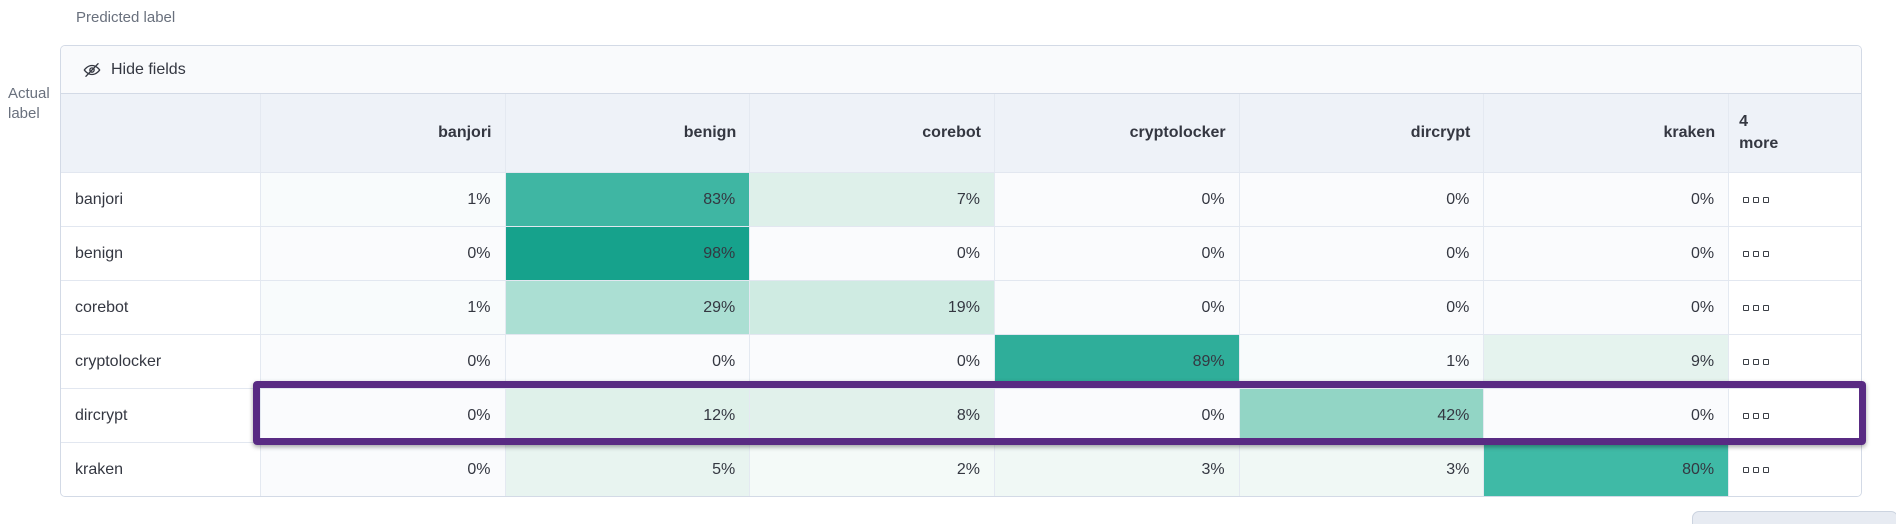 The width and height of the screenshot is (1896, 524). I want to click on predicted-axis-label: Predicted label, so click(126, 17).